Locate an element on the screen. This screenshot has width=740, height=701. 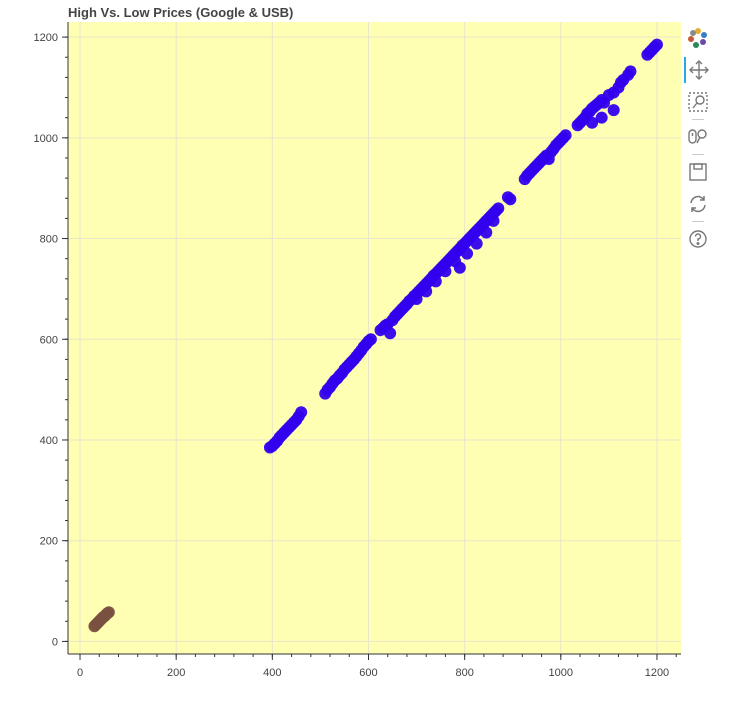
x-tick-label: 0 is located at coordinates (80, 673).